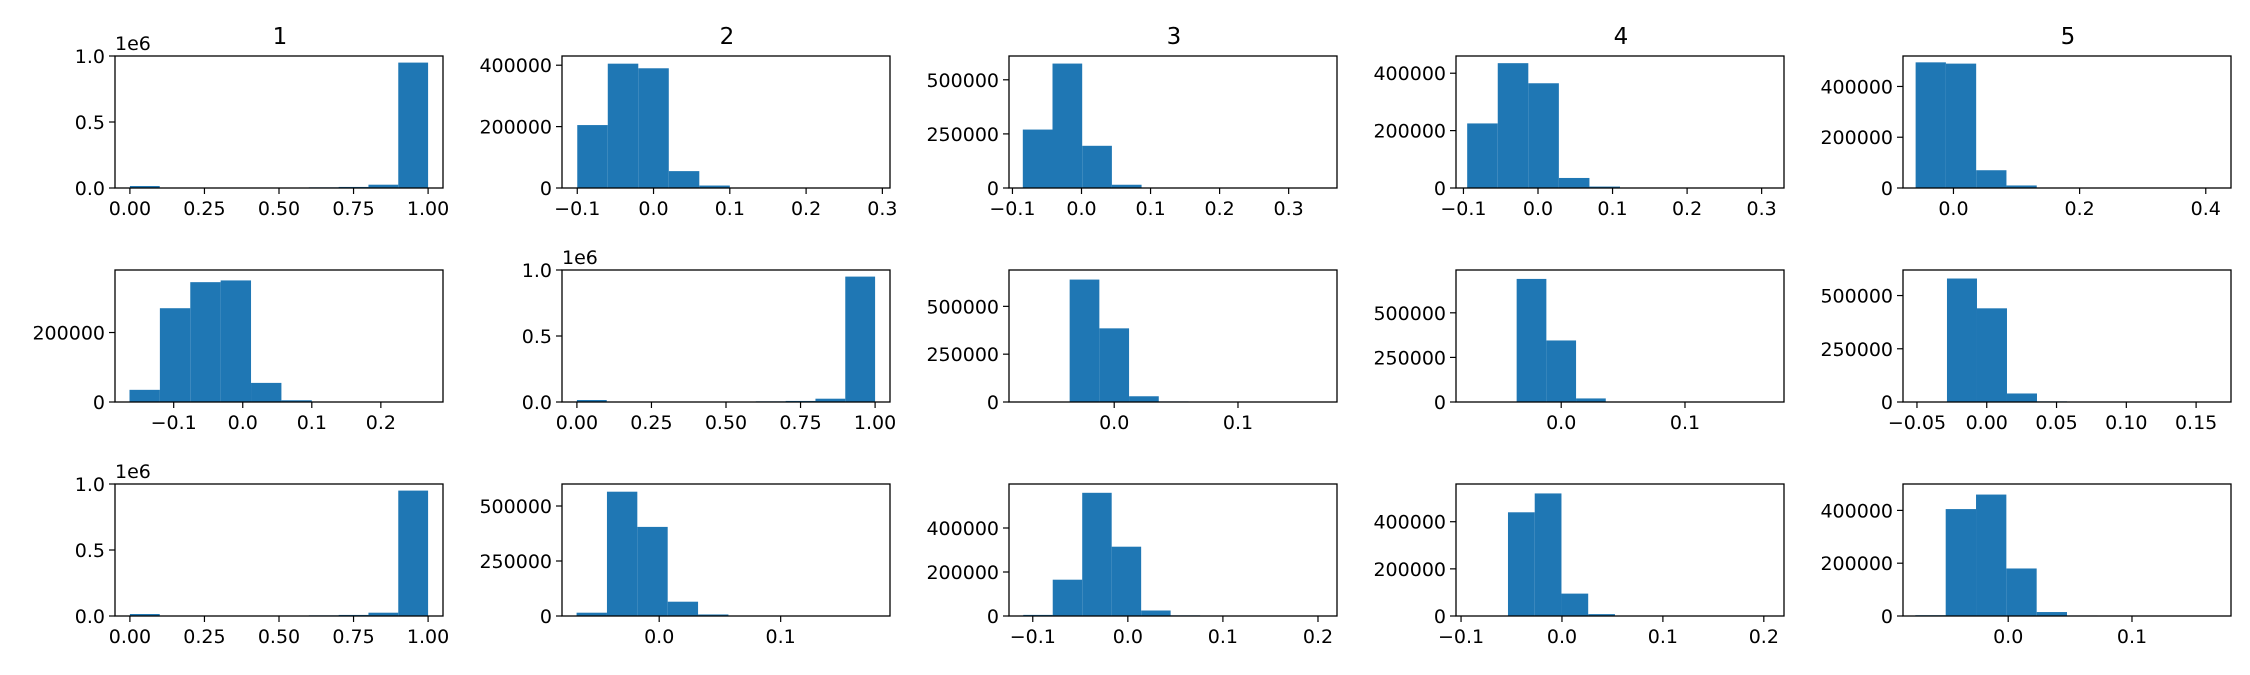  I want to click on panel-r3c4: −0.1 0.0 0.1 0.2 0 200000 400000, so click(1579, 565).